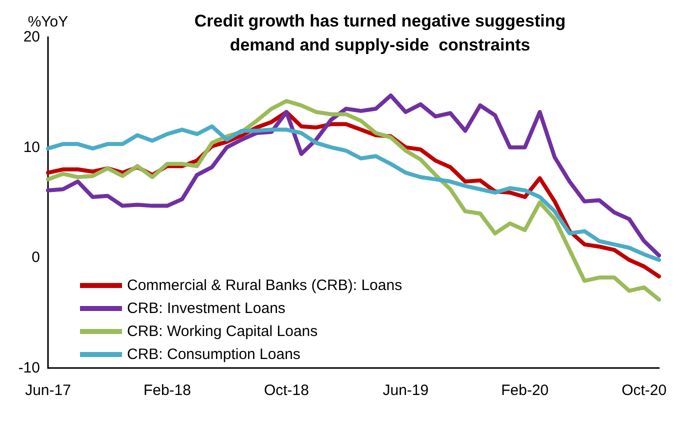 The height and width of the screenshot is (425, 677). I want to click on chart-title: Credit growth has turned negative suggesting demand and supply-side constraints, so click(380, 33).